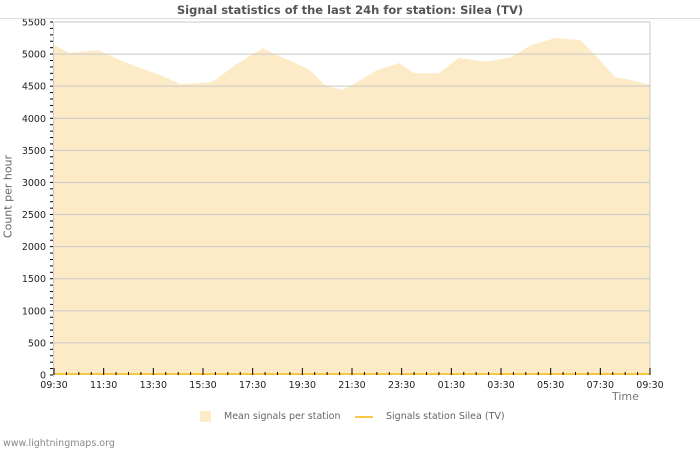 The height and width of the screenshot is (450, 700). I want to click on legend-item-mean: Mean signals per station, so click(270, 416).